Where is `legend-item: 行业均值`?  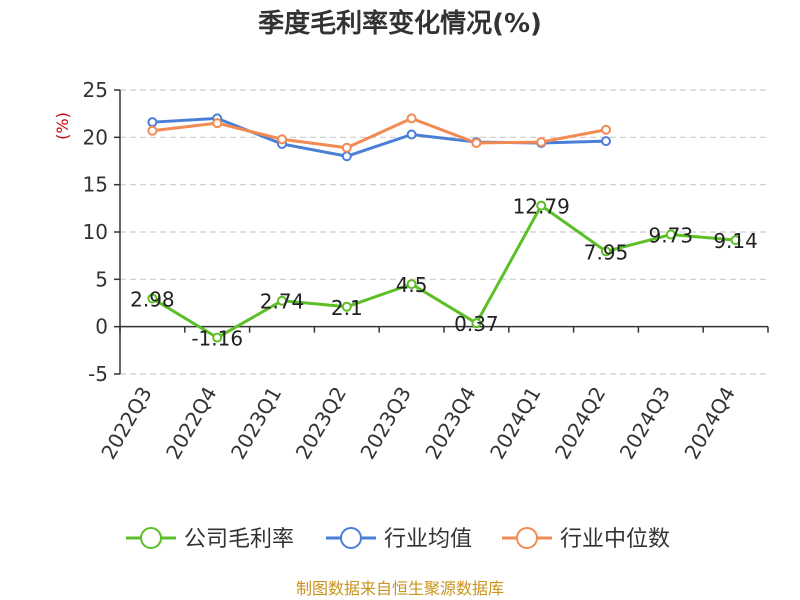
legend-item: 行业均值 is located at coordinates (399, 539).